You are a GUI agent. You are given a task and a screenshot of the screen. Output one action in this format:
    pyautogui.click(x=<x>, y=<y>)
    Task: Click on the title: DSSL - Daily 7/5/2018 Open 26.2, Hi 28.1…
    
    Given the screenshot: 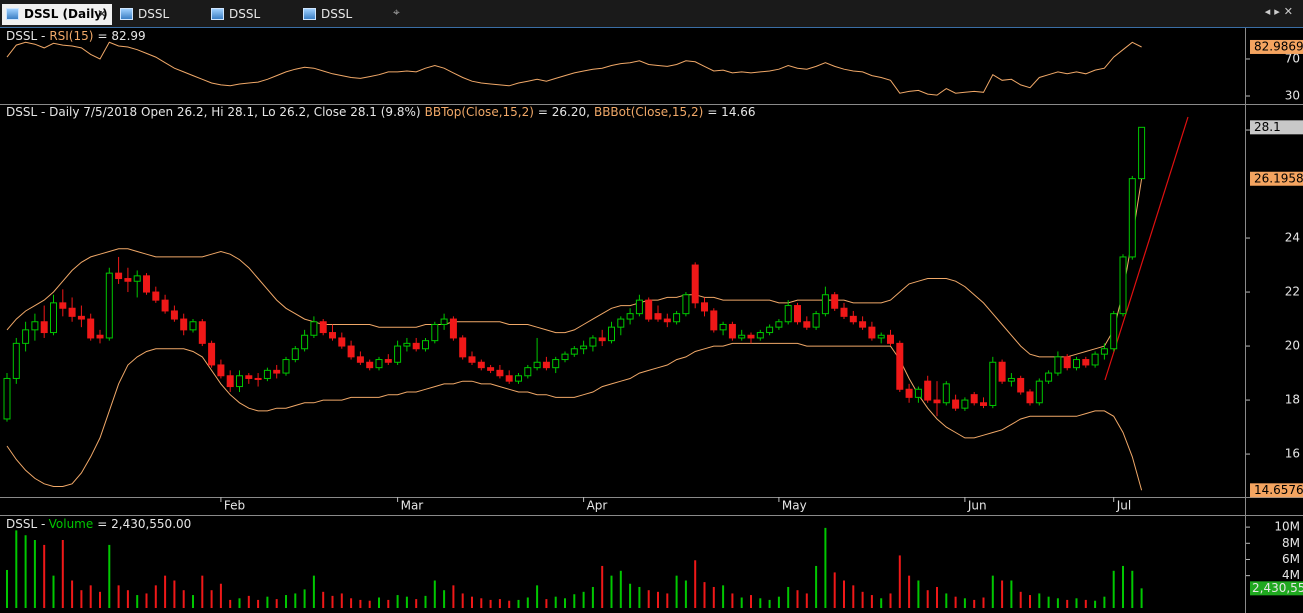 What is the action you would take?
    pyautogui.click(x=213, y=112)
    